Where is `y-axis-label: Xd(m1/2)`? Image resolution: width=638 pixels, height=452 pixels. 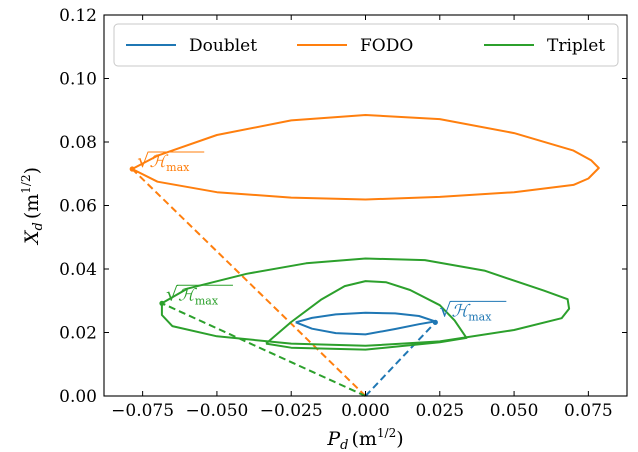
y-axis-label: Xd(m1/2) is located at coordinates (32, 206).